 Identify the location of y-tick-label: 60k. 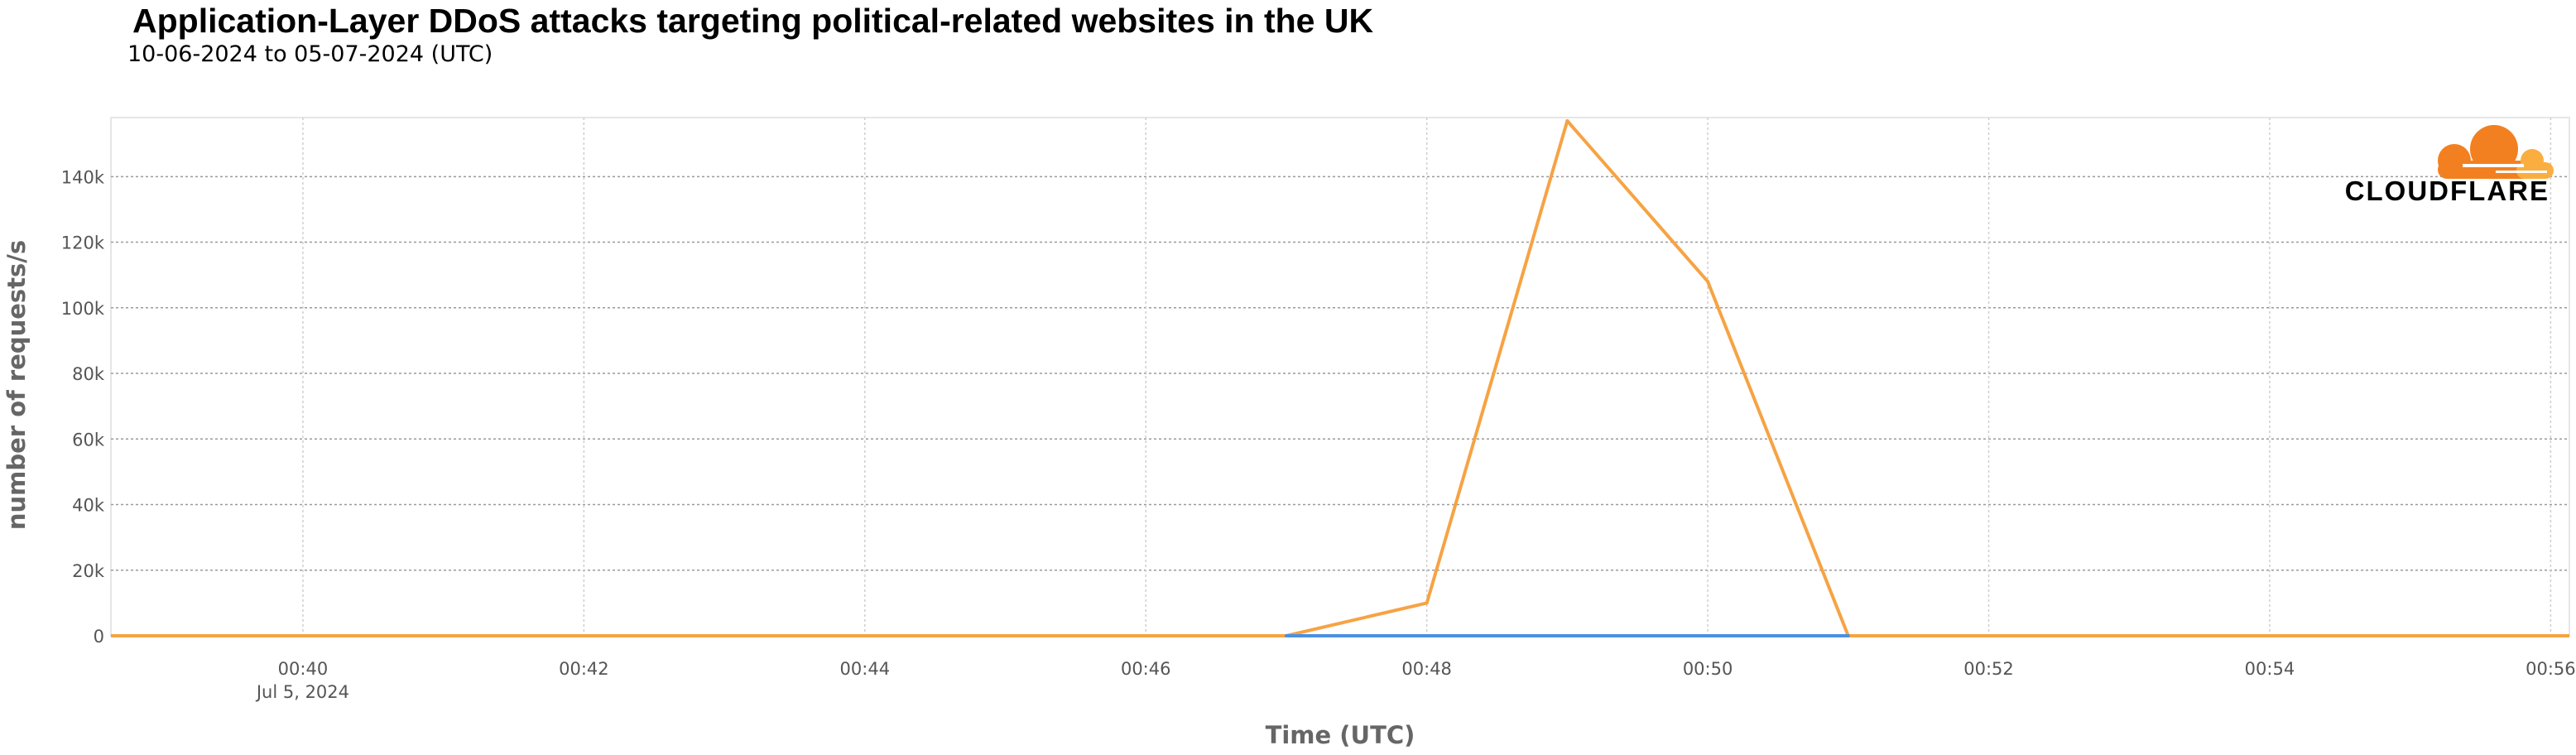
(88, 440).